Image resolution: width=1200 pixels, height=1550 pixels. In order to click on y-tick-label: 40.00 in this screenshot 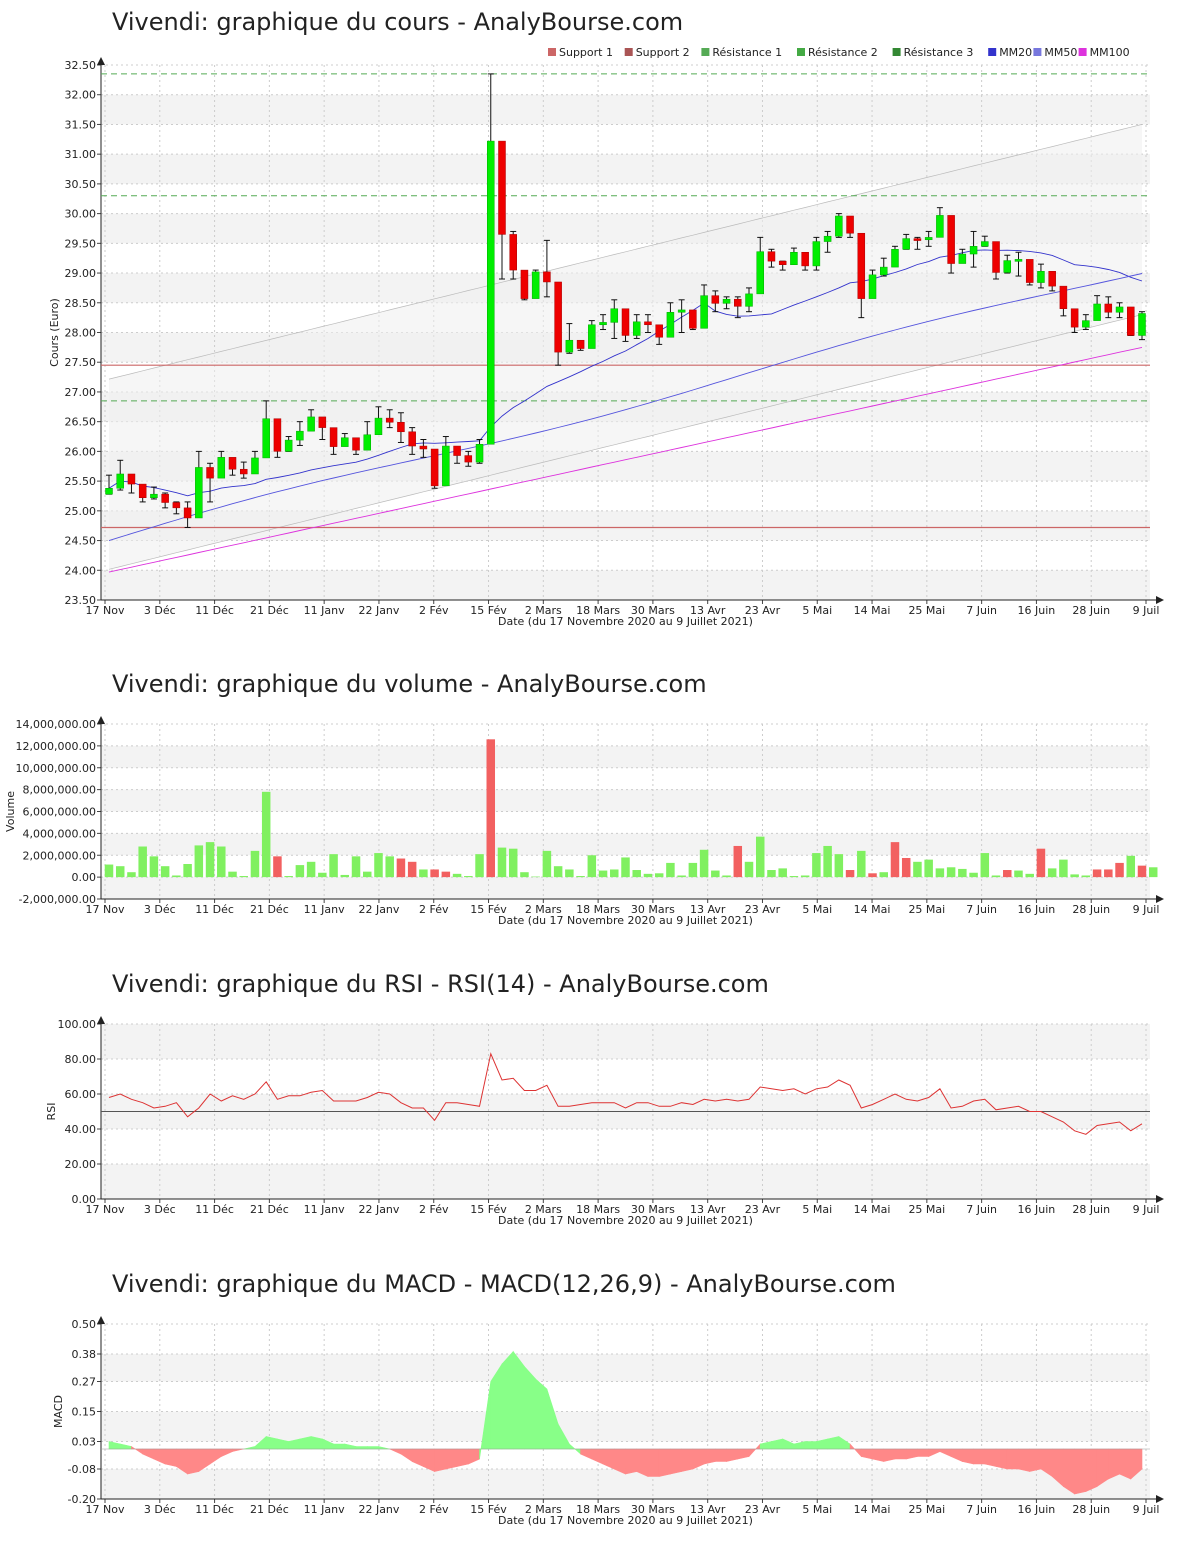, I will do `click(81, 1129)`.